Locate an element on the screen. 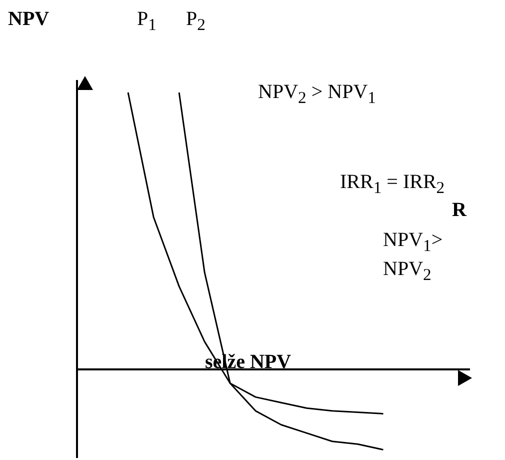 This screenshot has height=460, width=505. text: P$_{2}$ is located at coordinates (196, 21).